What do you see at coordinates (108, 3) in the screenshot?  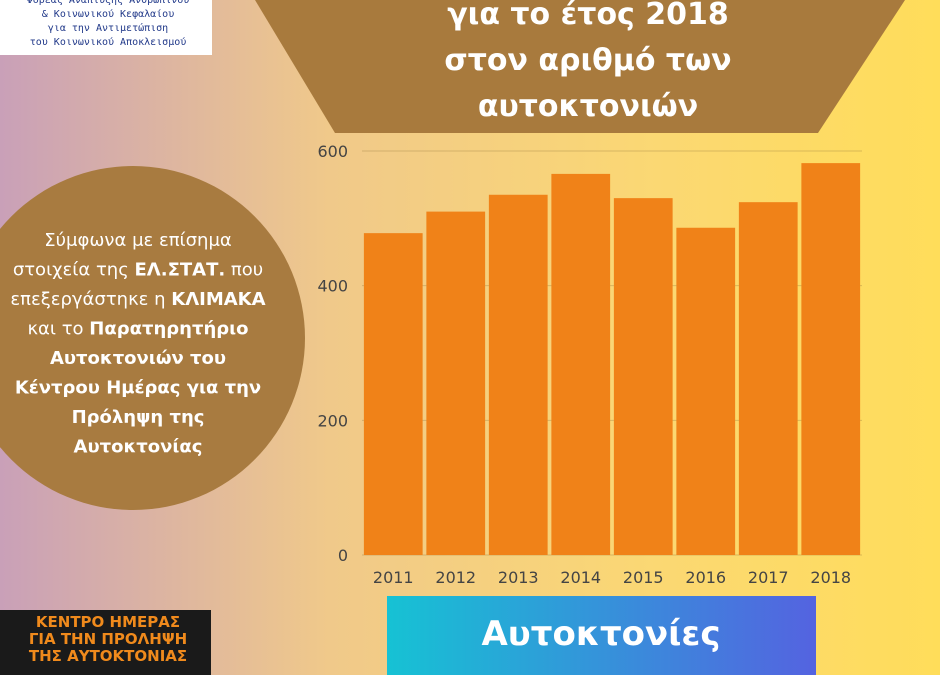 I see `logo-line: Φορέας Ανάπτυξης Ανθρώπινου` at bounding box center [108, 3].